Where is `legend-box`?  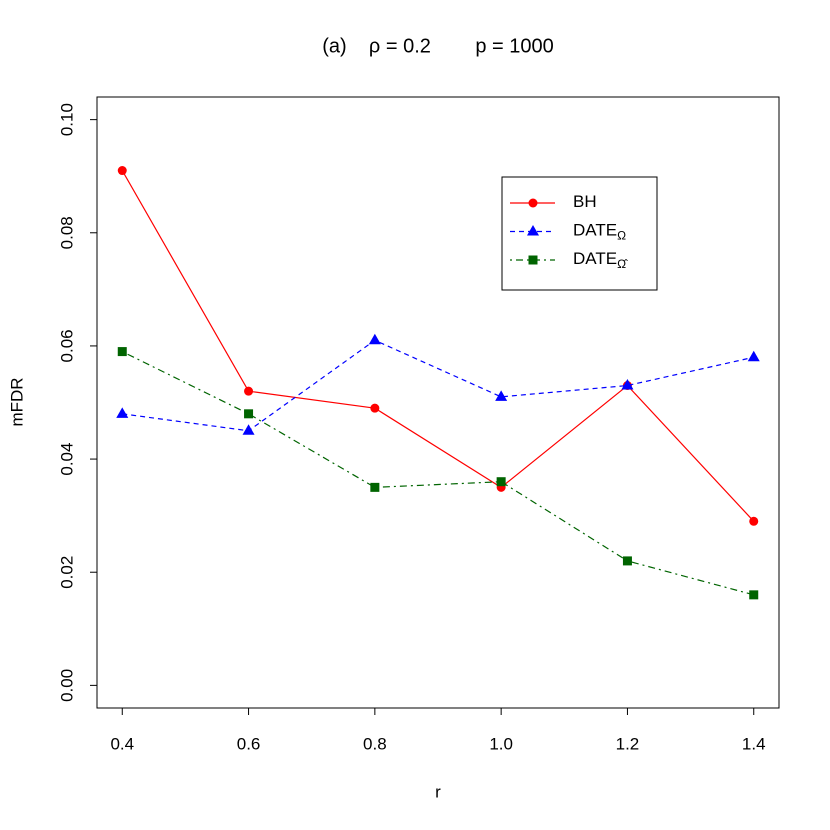 legend-box is located at coordinates (579, 233).